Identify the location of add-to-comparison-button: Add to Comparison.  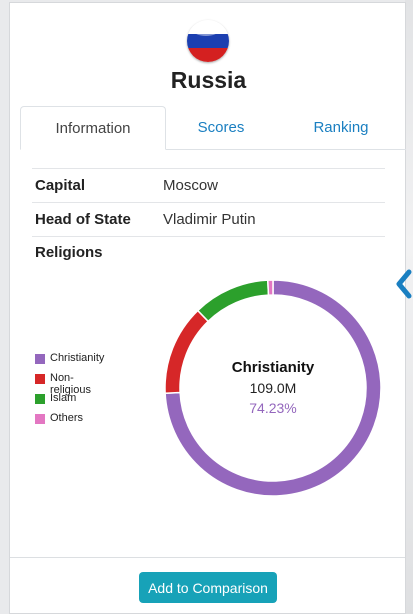
(208, 587).